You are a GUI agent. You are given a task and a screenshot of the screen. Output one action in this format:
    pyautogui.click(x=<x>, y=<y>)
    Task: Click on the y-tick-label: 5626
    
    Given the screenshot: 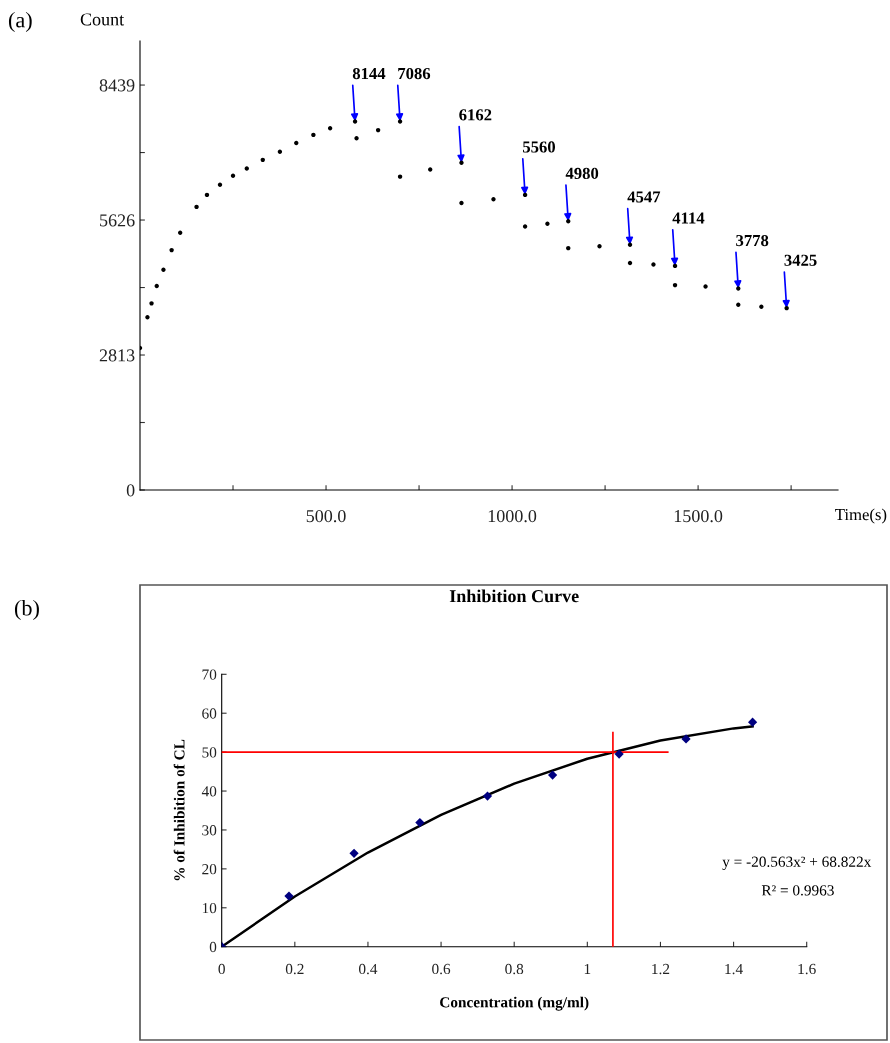 What is the action you would take?
    pyautogui.click(x=117, y=220)
    